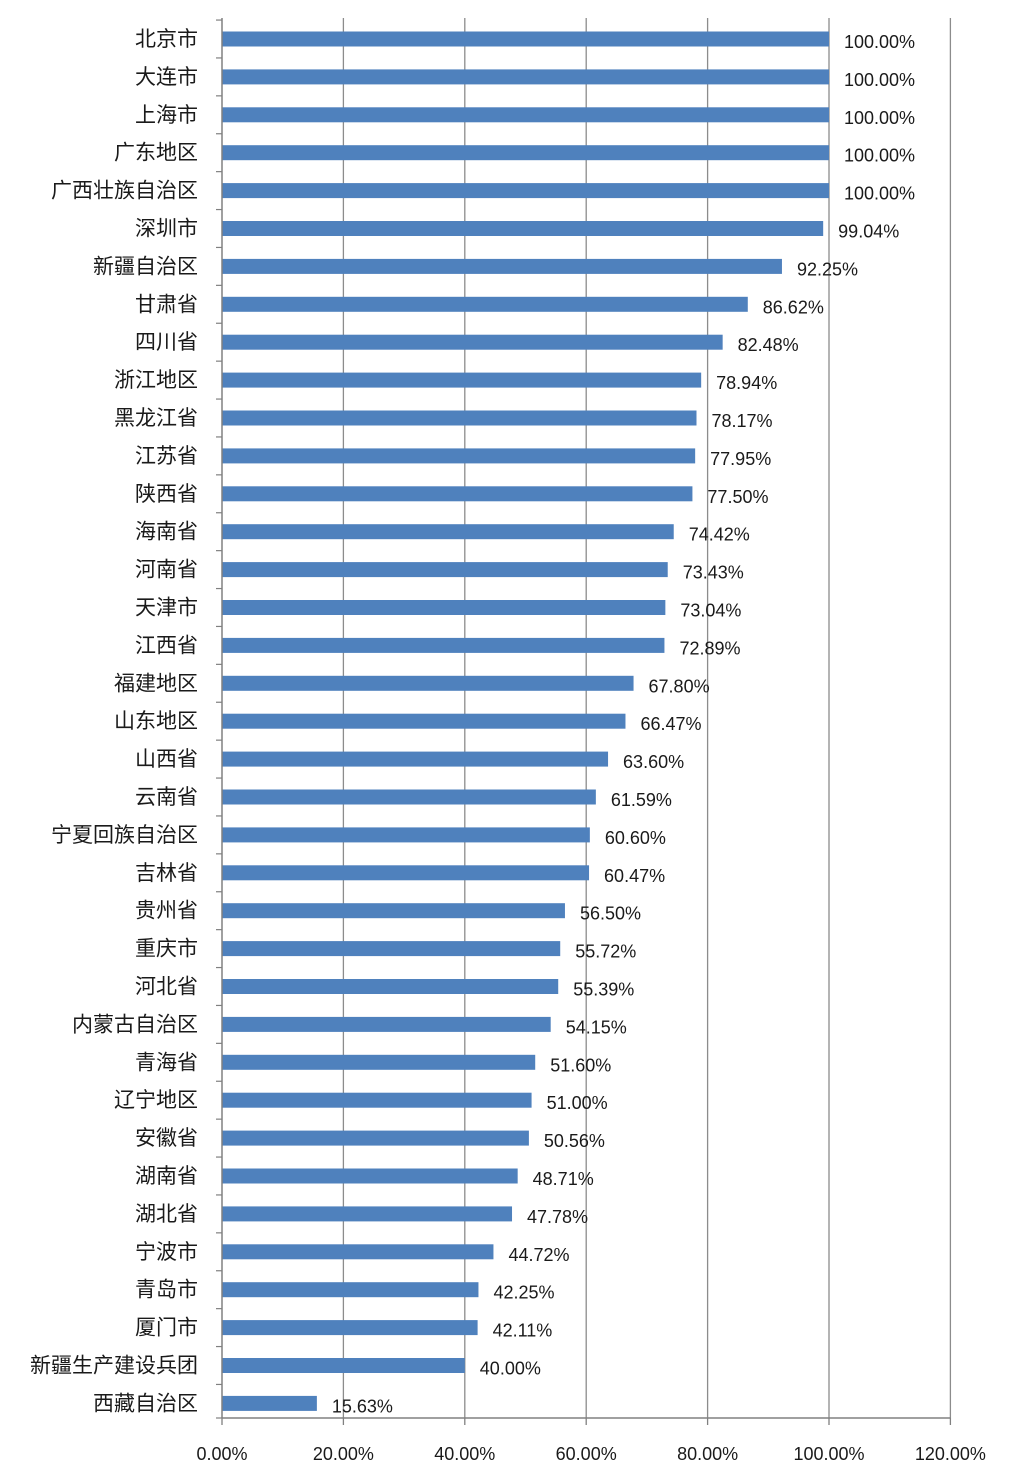 Image resolution: width=1010 pixels, height=1478 pixels. I want to click on data-label: 15.63%, so click(362, 1406).